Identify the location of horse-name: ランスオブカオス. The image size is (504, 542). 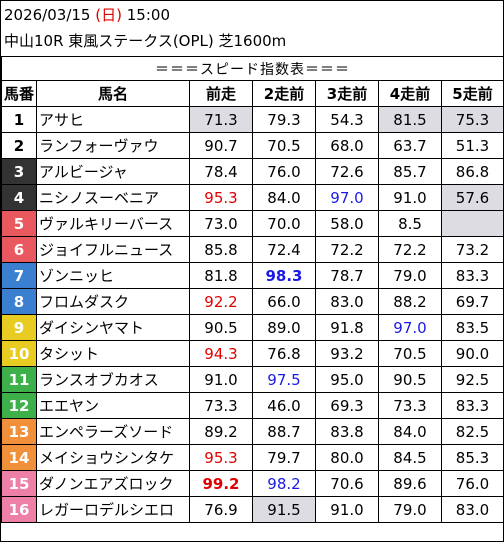
(113, 379).